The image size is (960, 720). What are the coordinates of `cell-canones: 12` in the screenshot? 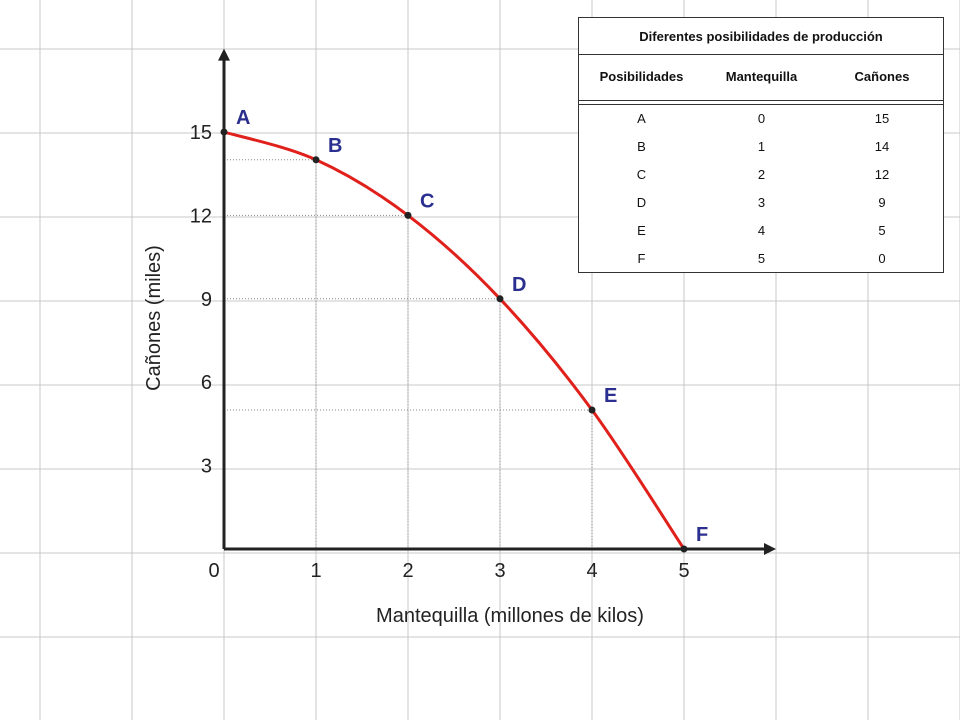 It's located at (882, 174).